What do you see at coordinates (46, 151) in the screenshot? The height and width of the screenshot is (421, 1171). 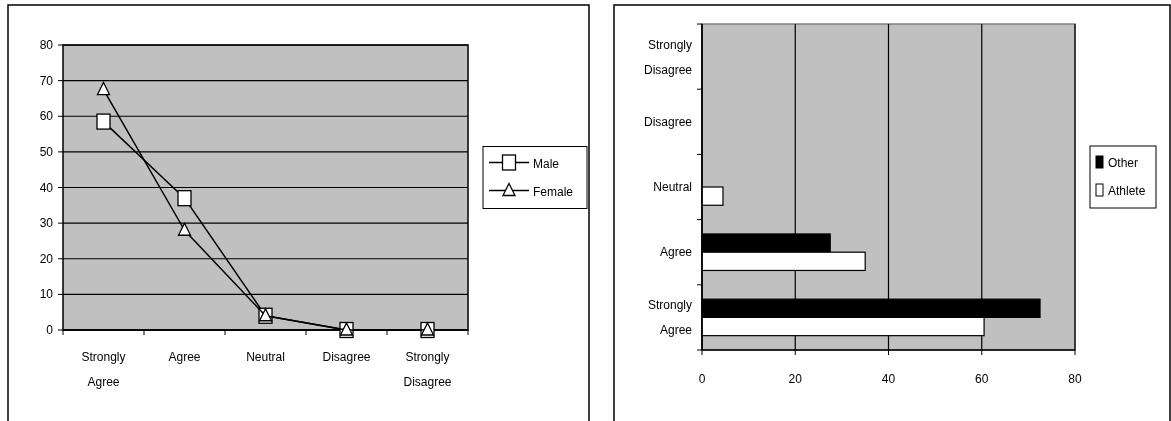 I see `y-tick-label: 50` at bounding box center [46, 151].